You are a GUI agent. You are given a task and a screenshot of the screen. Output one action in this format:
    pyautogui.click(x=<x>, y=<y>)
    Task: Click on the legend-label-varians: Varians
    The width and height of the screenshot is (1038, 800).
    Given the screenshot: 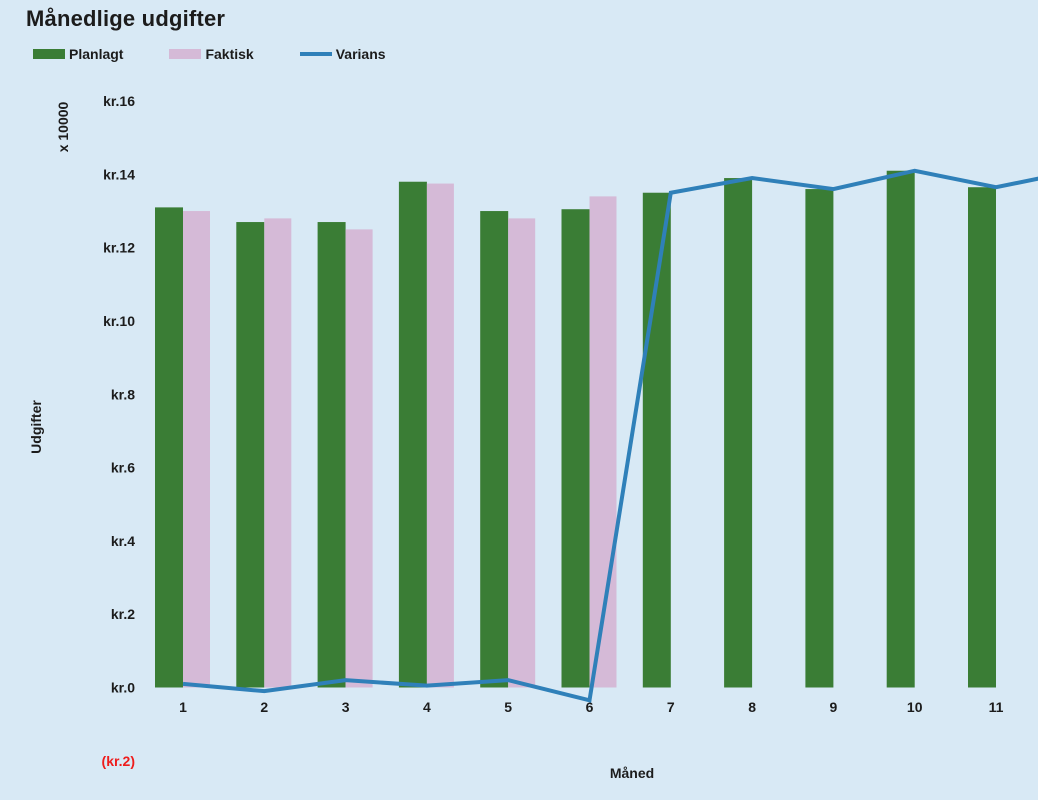 What is the action you would take?
    pyautogui.click(x=360, y=54)
    